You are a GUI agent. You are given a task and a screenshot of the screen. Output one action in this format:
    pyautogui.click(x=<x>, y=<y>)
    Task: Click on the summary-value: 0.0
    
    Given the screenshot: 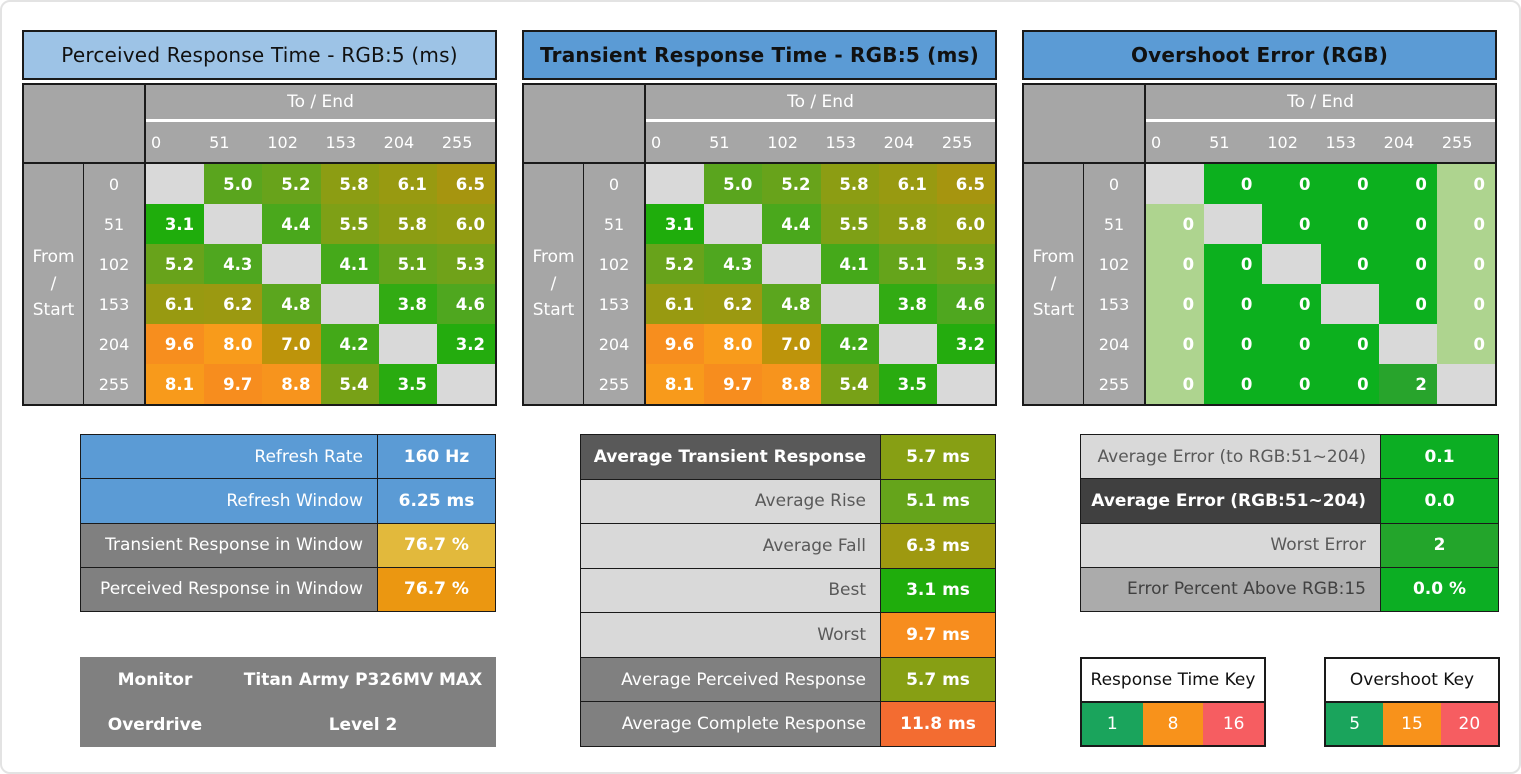 What is the action you would take?
    pyautogui.click(x=1439, y=501)
    